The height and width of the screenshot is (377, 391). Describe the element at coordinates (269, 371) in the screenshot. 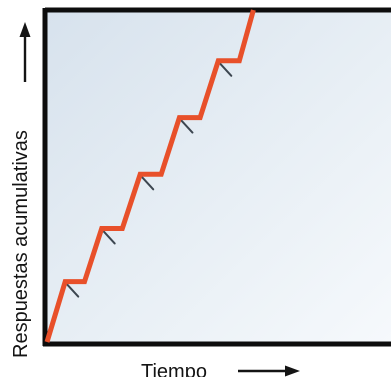

I see `x-axis-arrow-icon` at that location.